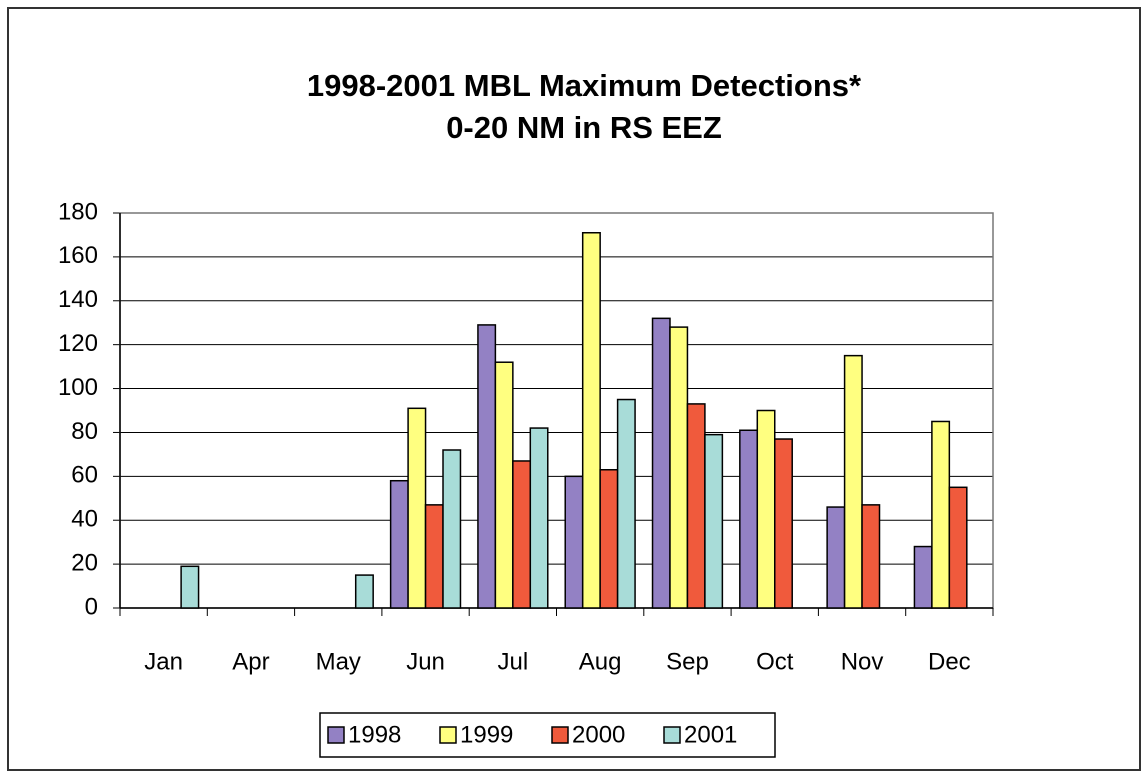 This screenshot has height=775, width=1148. I want to click on chart-title: 1998-2001 MBL Maximum Detections*, so click(584, 85).